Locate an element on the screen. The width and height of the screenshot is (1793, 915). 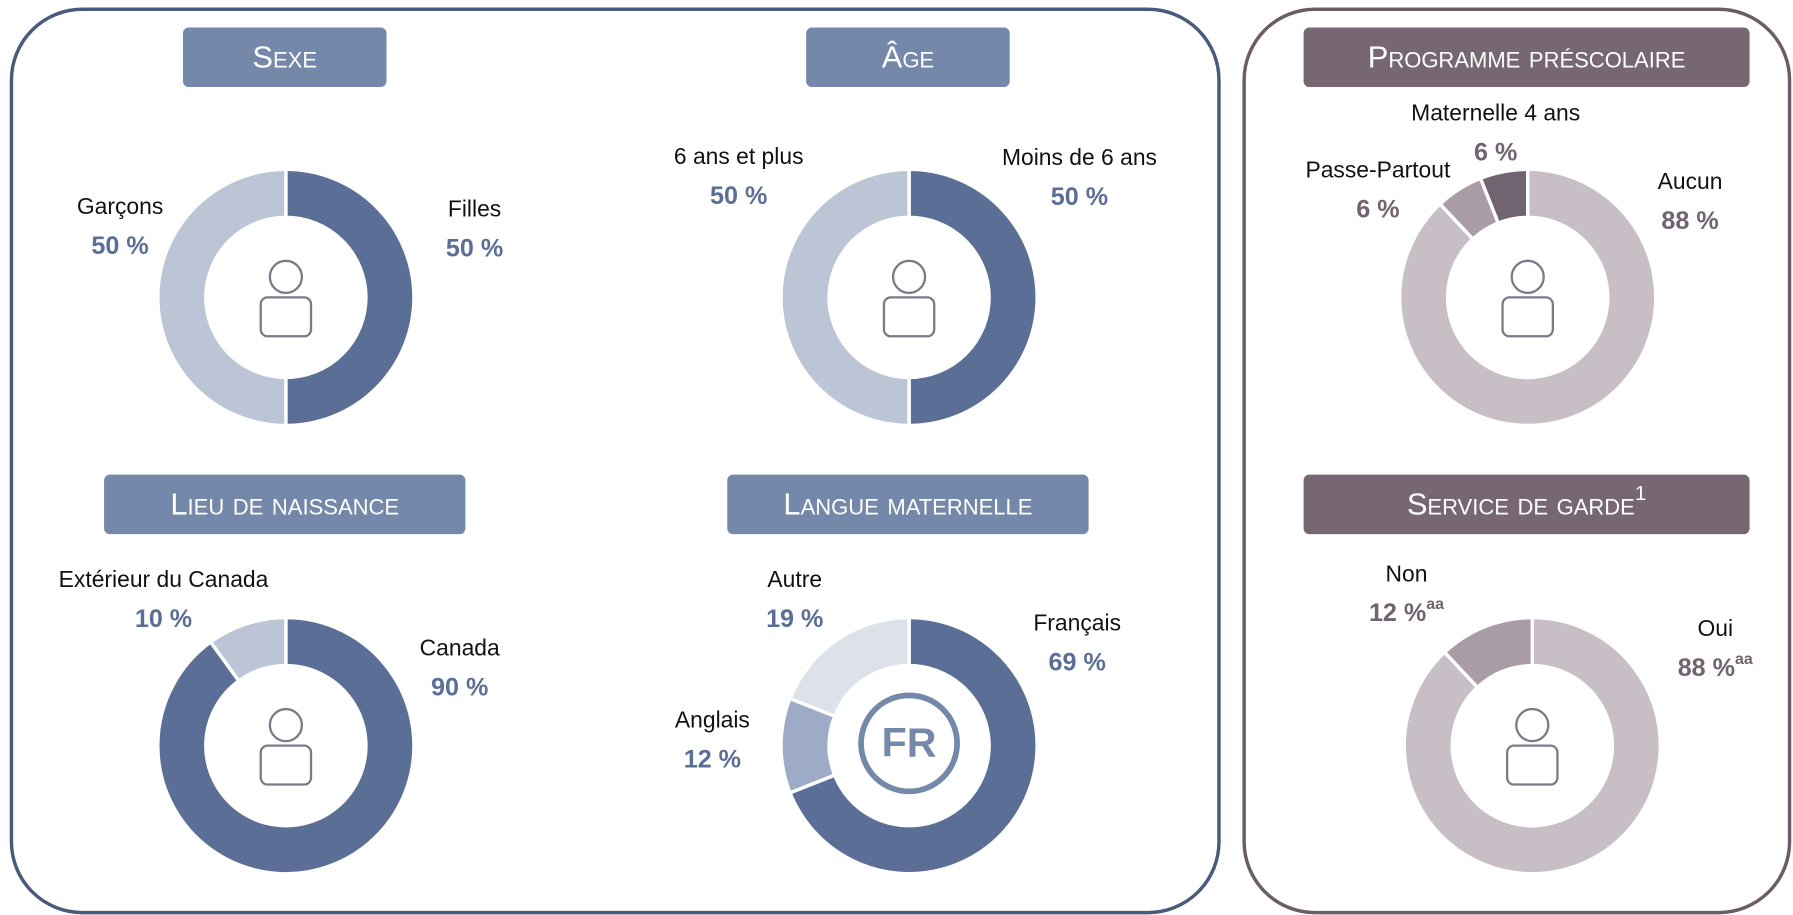
chart-title: Service de garde1 is located at coordinates (1527, 502).